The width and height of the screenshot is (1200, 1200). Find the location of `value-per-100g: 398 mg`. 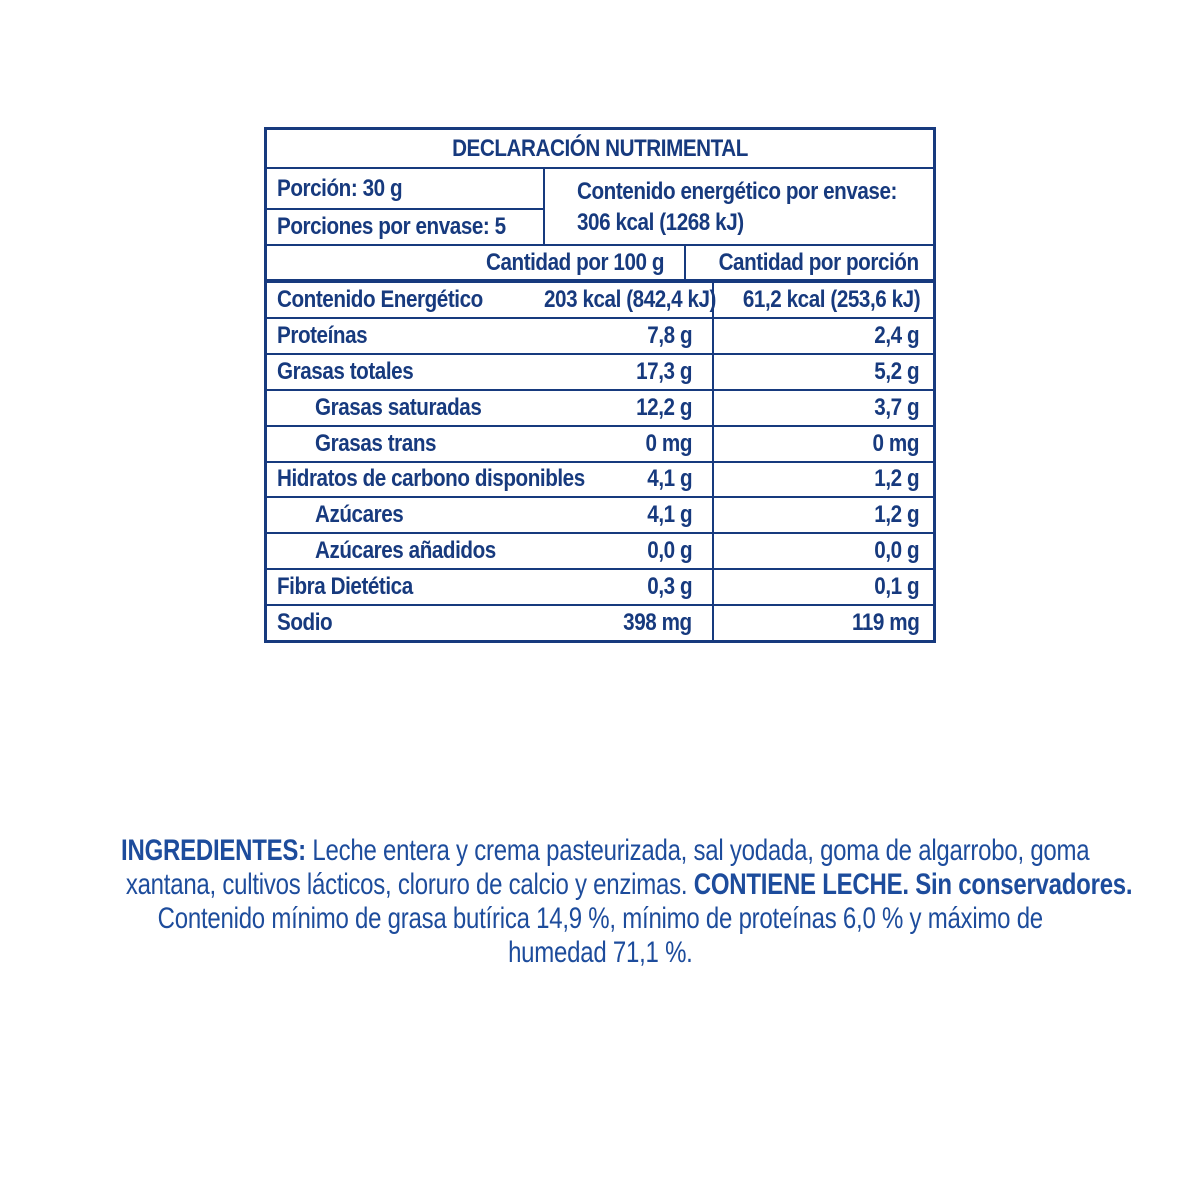

value-per-100g: 398 mg is located at coordinates (657, 623).